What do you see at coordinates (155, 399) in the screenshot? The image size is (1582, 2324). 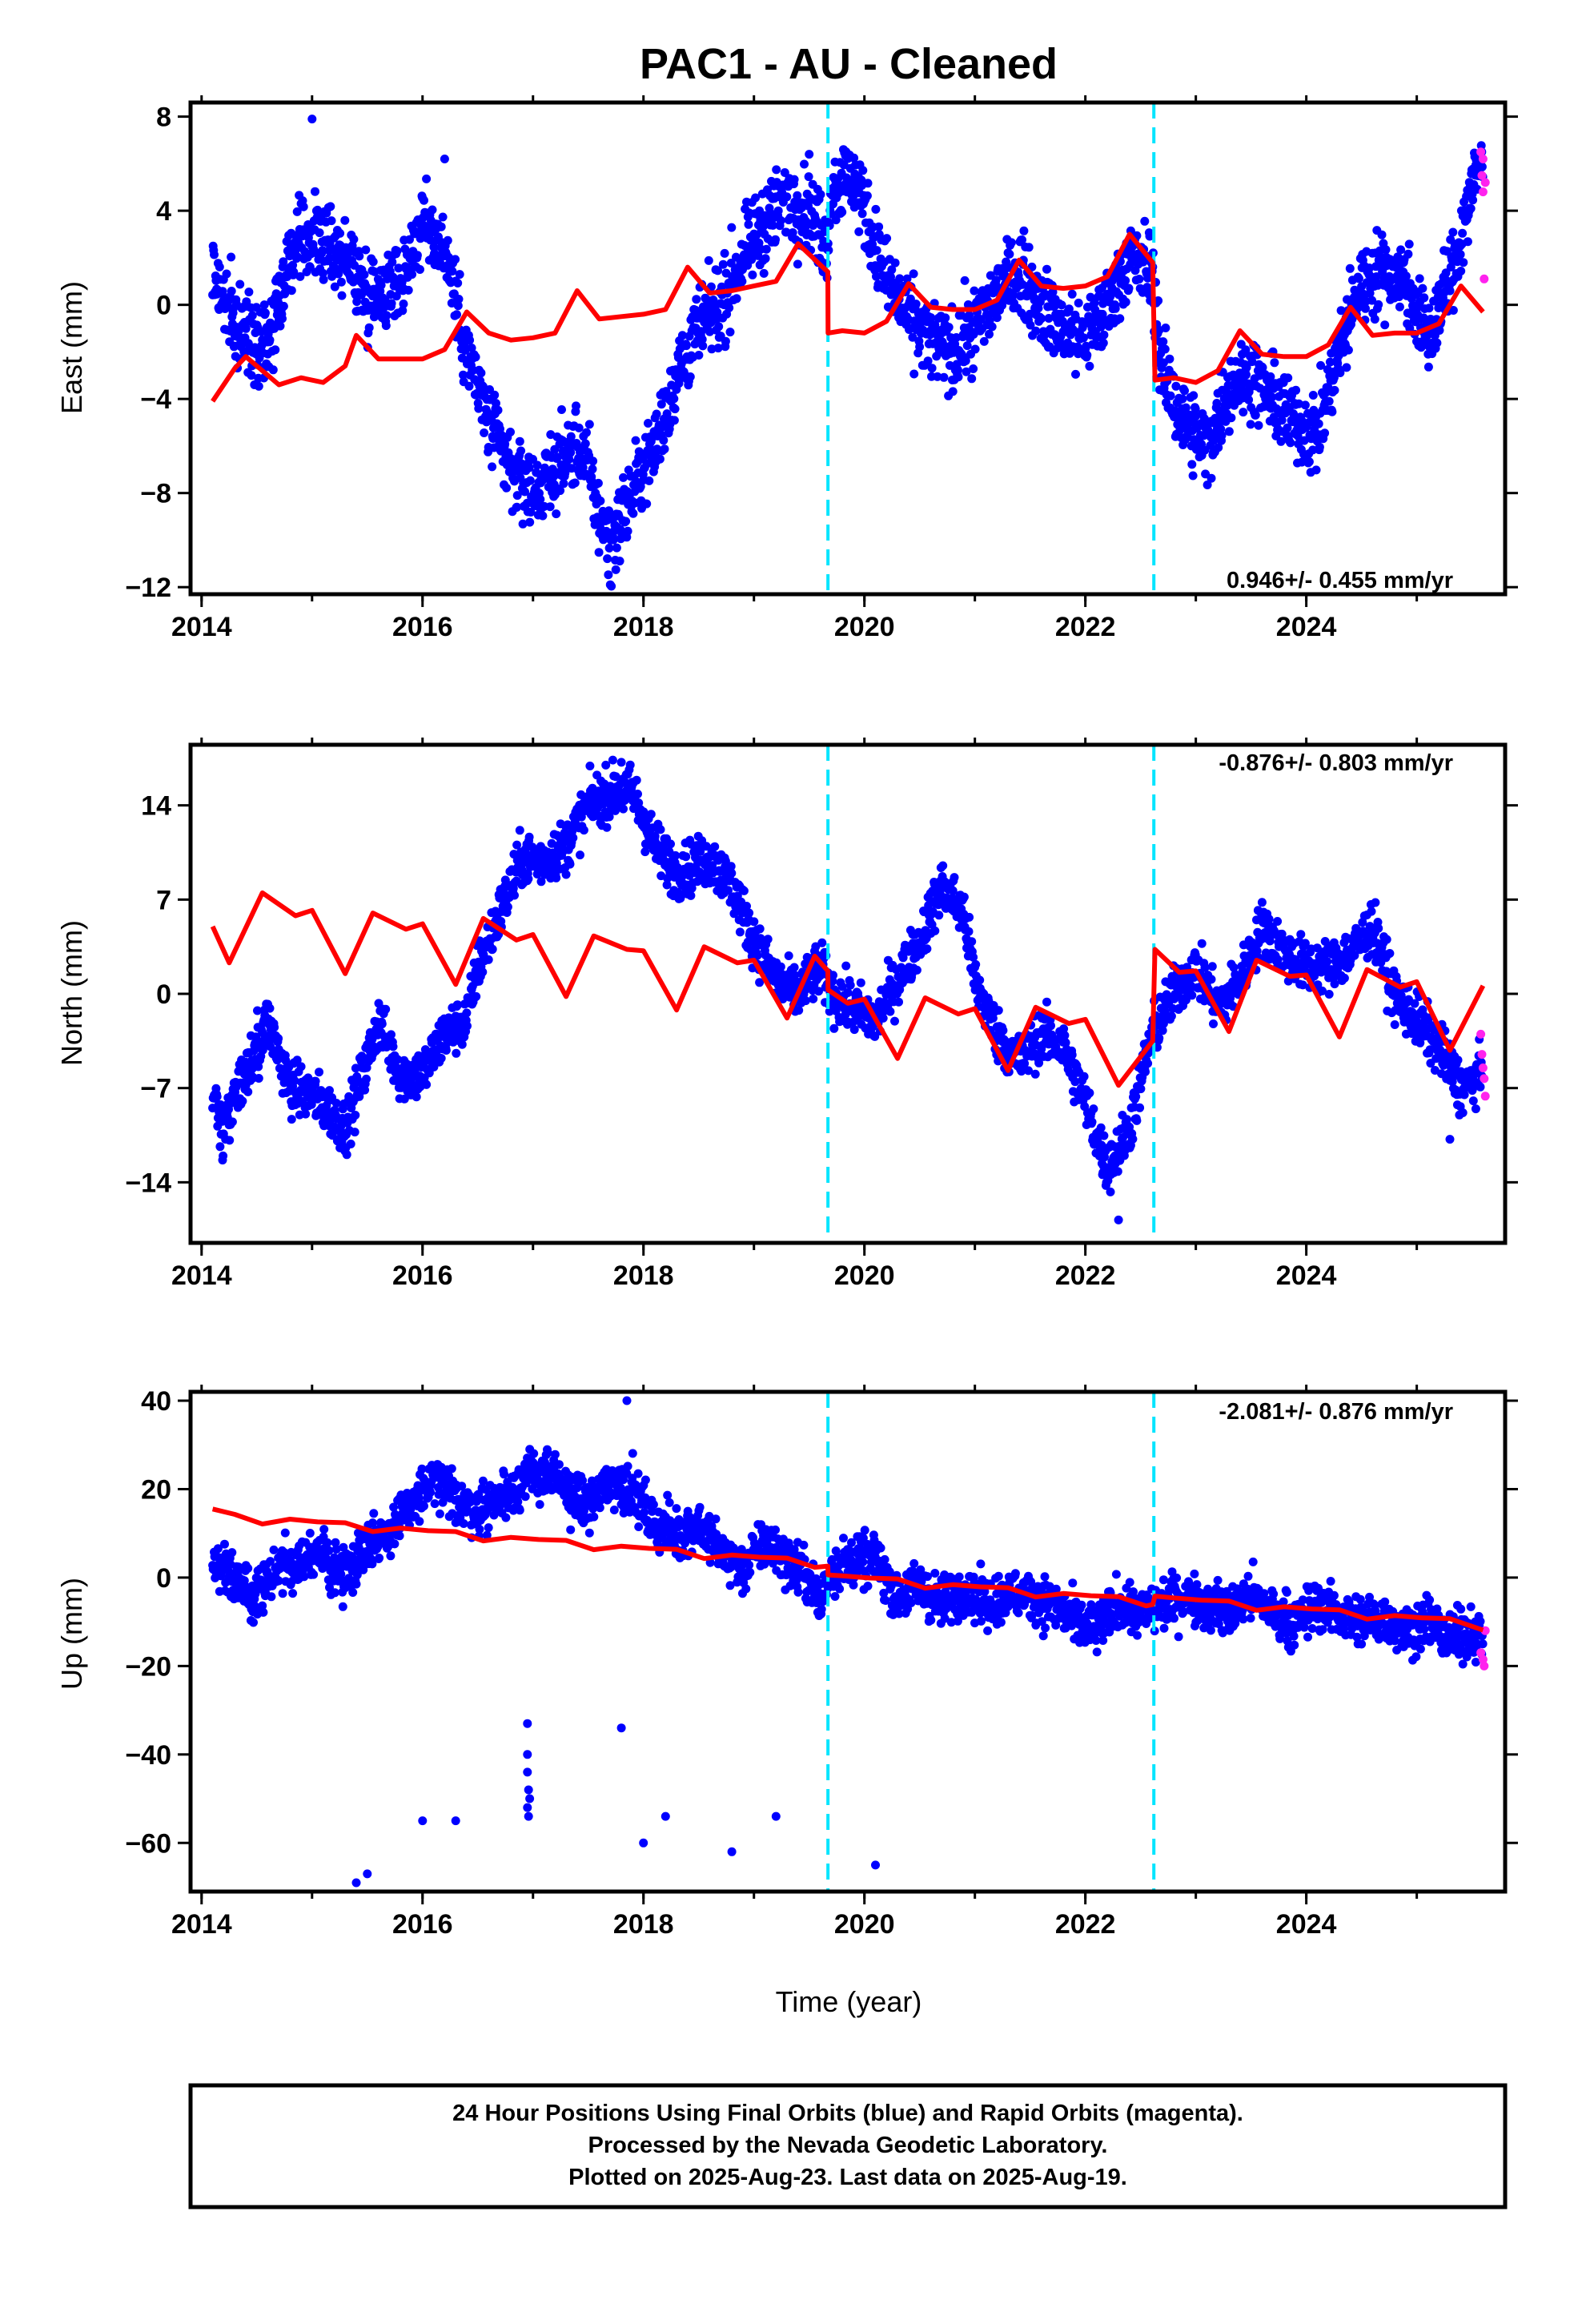 I see `east-y-tick-label: −4` at bounding box center [155, 399].